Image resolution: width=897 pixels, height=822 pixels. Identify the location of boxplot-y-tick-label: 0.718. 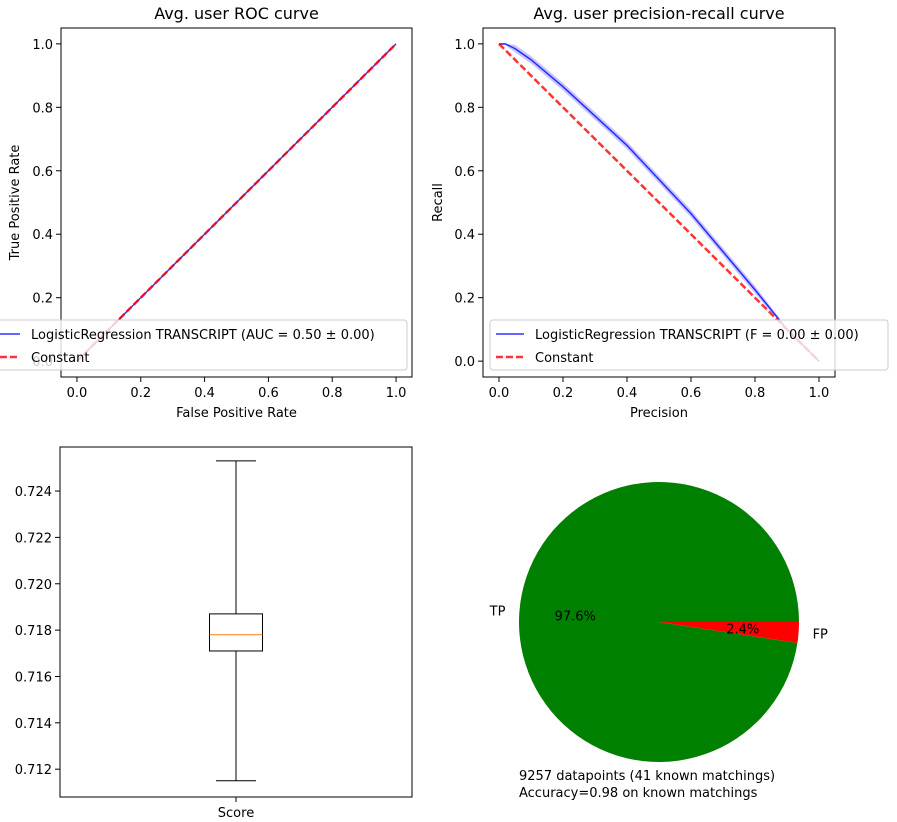
(33, 631).